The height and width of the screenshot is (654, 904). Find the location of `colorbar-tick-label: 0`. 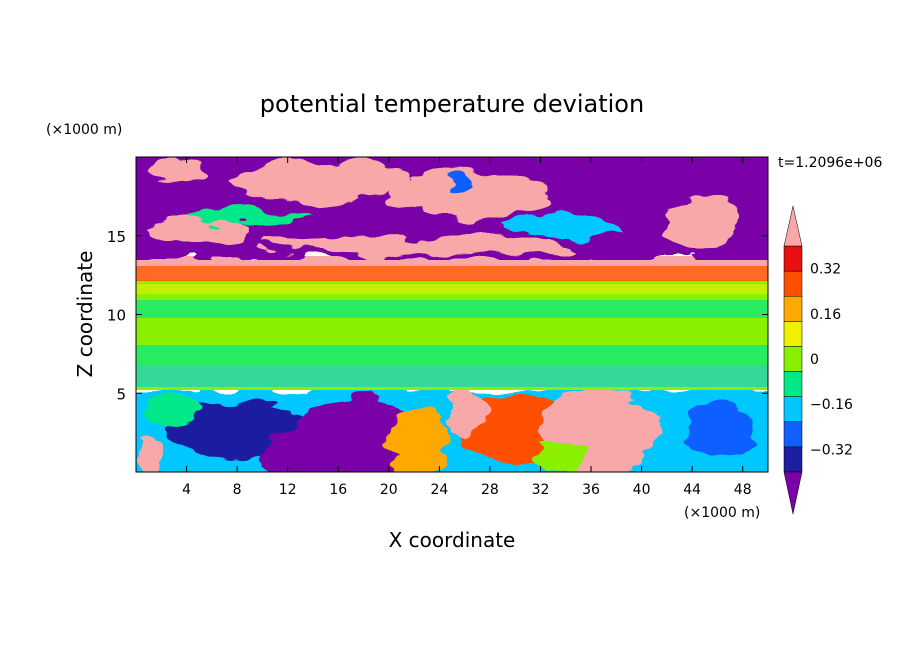

colorbar-tick-label: 0 is located at coordinates (814, 360).